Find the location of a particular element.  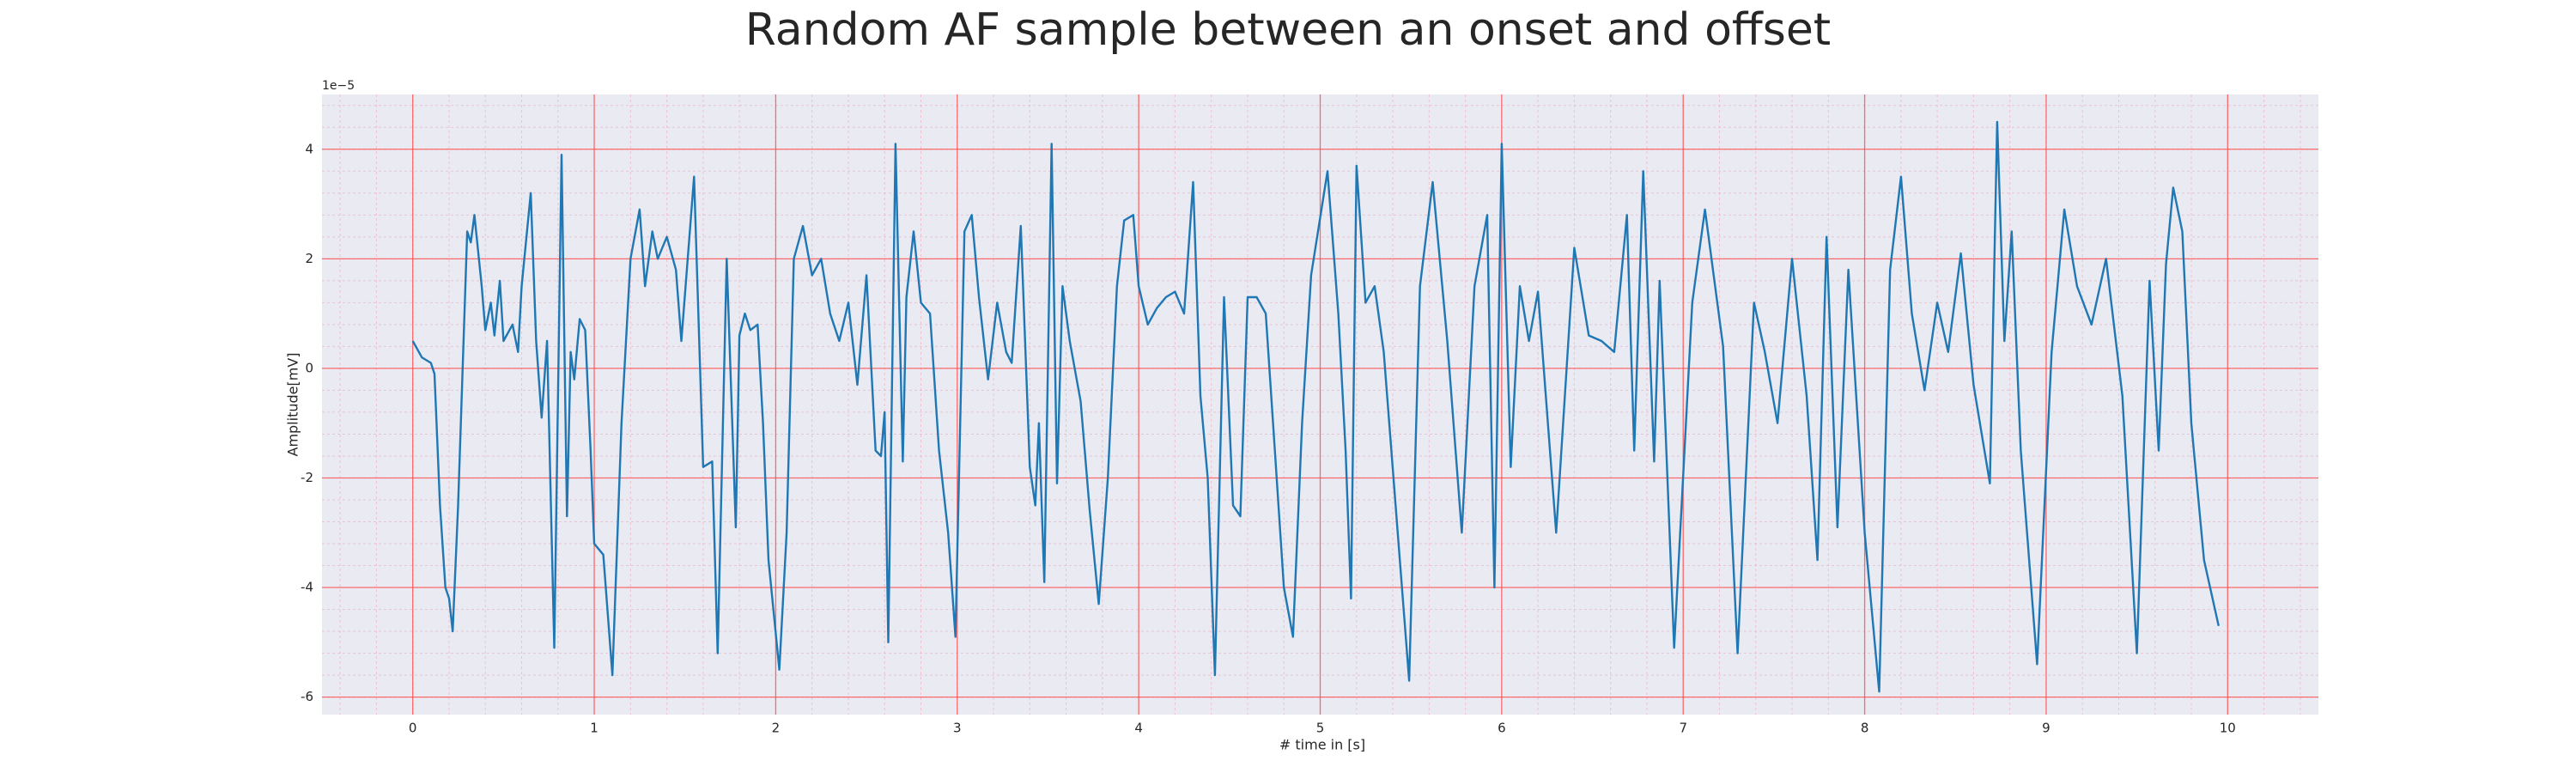

y-axis-label: Amplitude[mV] is located at coordinates (293, 404).